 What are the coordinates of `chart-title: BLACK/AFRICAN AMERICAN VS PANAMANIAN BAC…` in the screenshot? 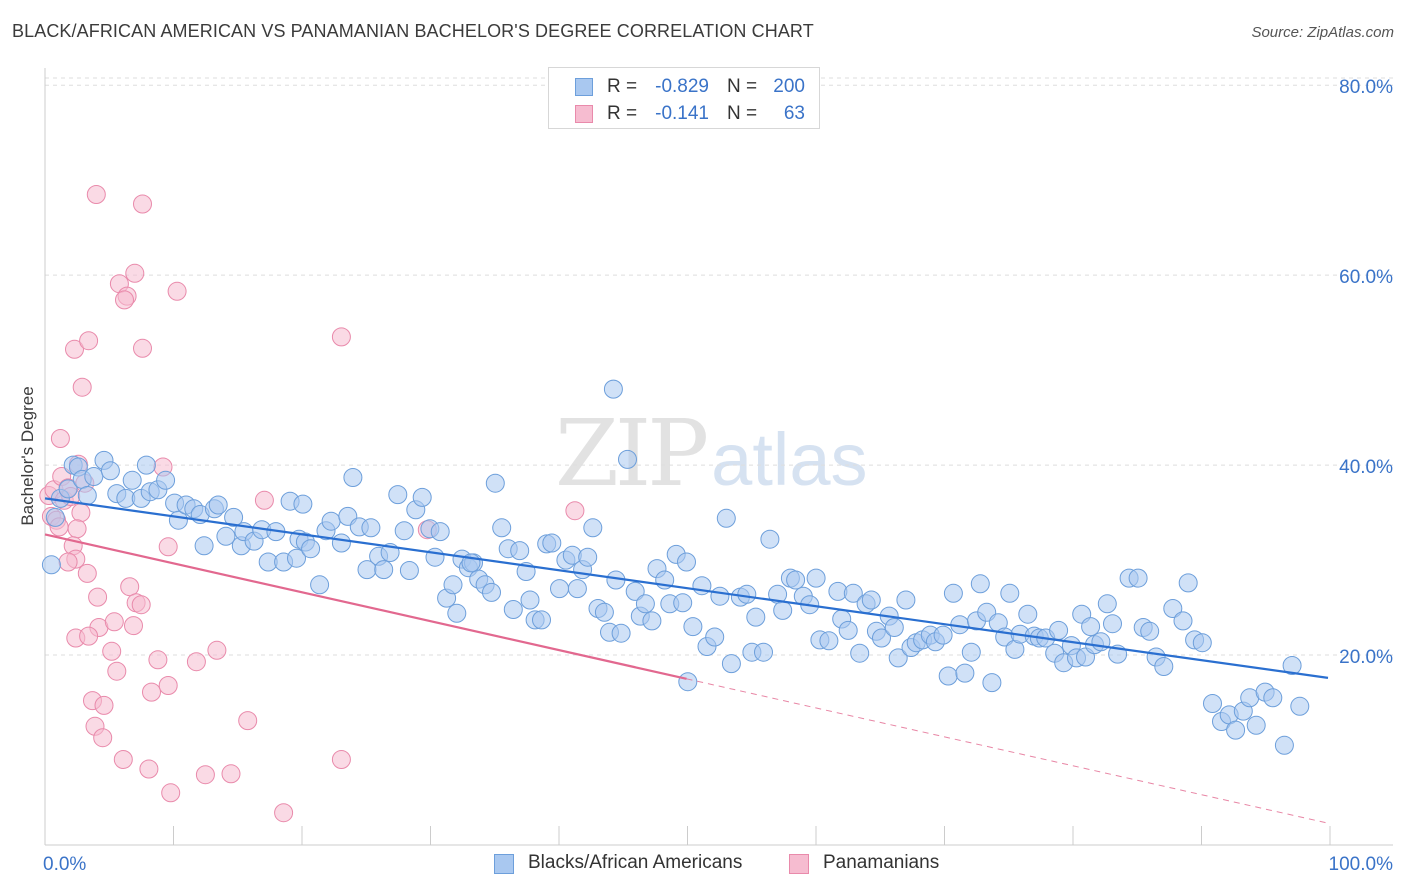 It's located at (413, 31).